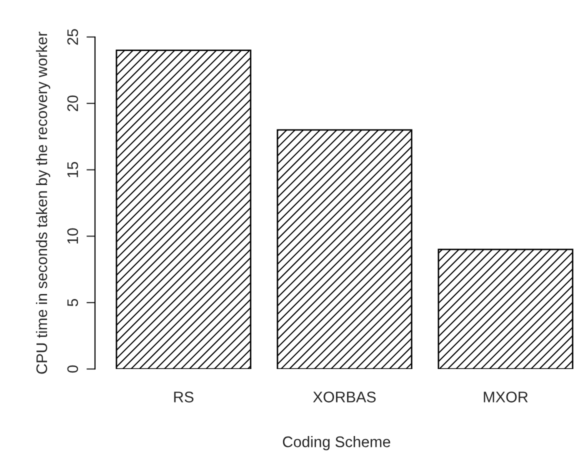 Image resolution: width=578 pixels, height=453 pixels. I want to click on x-tick-label: XORBAS, so click(344, 397).